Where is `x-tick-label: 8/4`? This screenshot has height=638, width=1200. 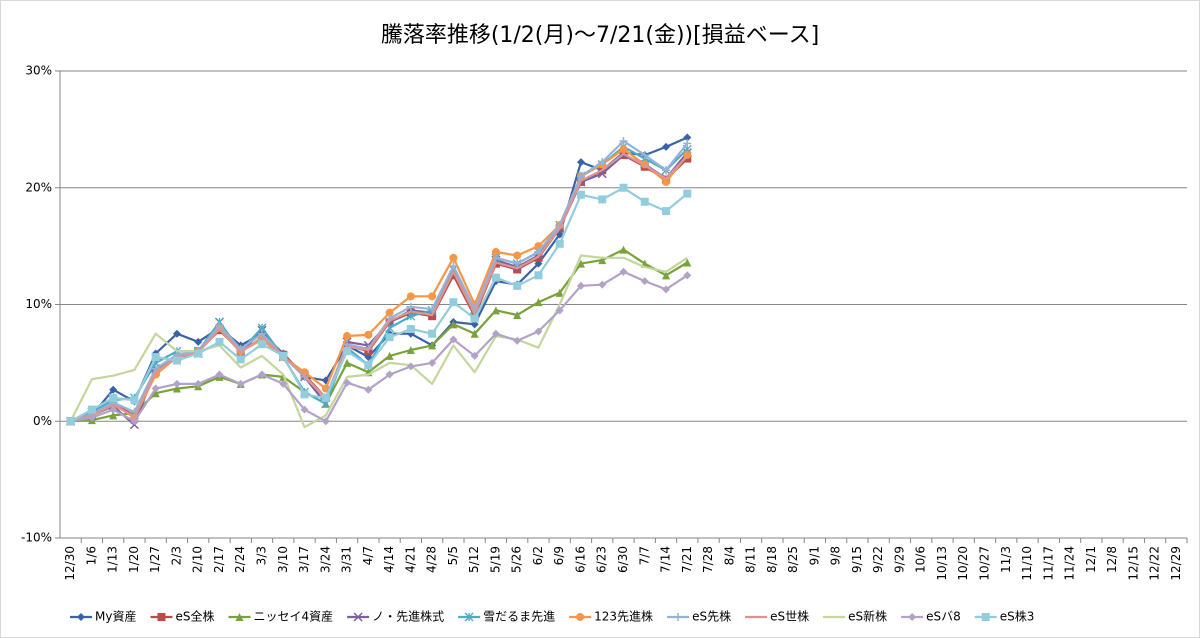 x-tick-label: 8/4 is located at coordinates (729, 555).